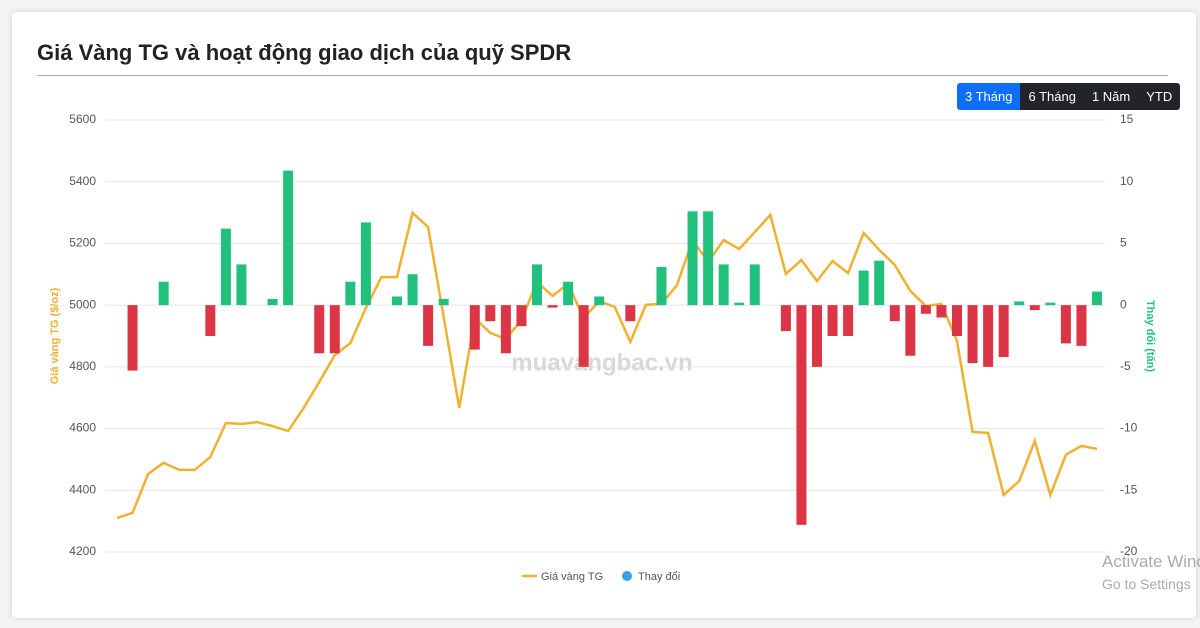 The image size is (1200, 628). What do you see at coordinates (1127, 181) in the screenshot?
I see `y2-tick-label: 10` at bounding box center [1127, 181].